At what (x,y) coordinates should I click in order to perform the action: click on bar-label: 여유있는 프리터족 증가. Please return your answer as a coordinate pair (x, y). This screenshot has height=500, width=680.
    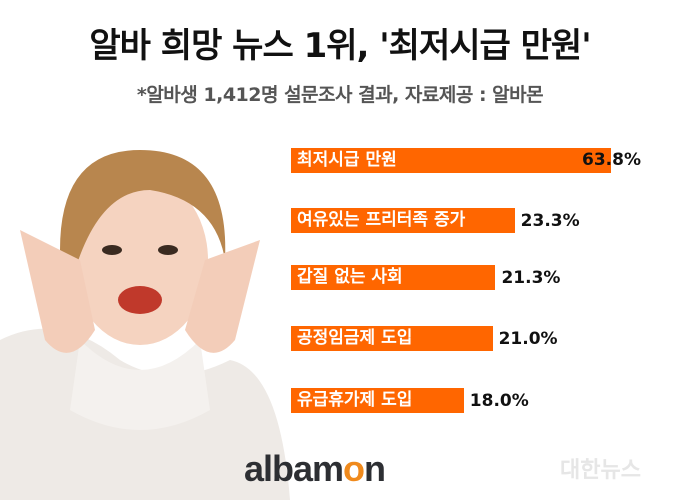
    Looking at the image, I should click on (381, 220).